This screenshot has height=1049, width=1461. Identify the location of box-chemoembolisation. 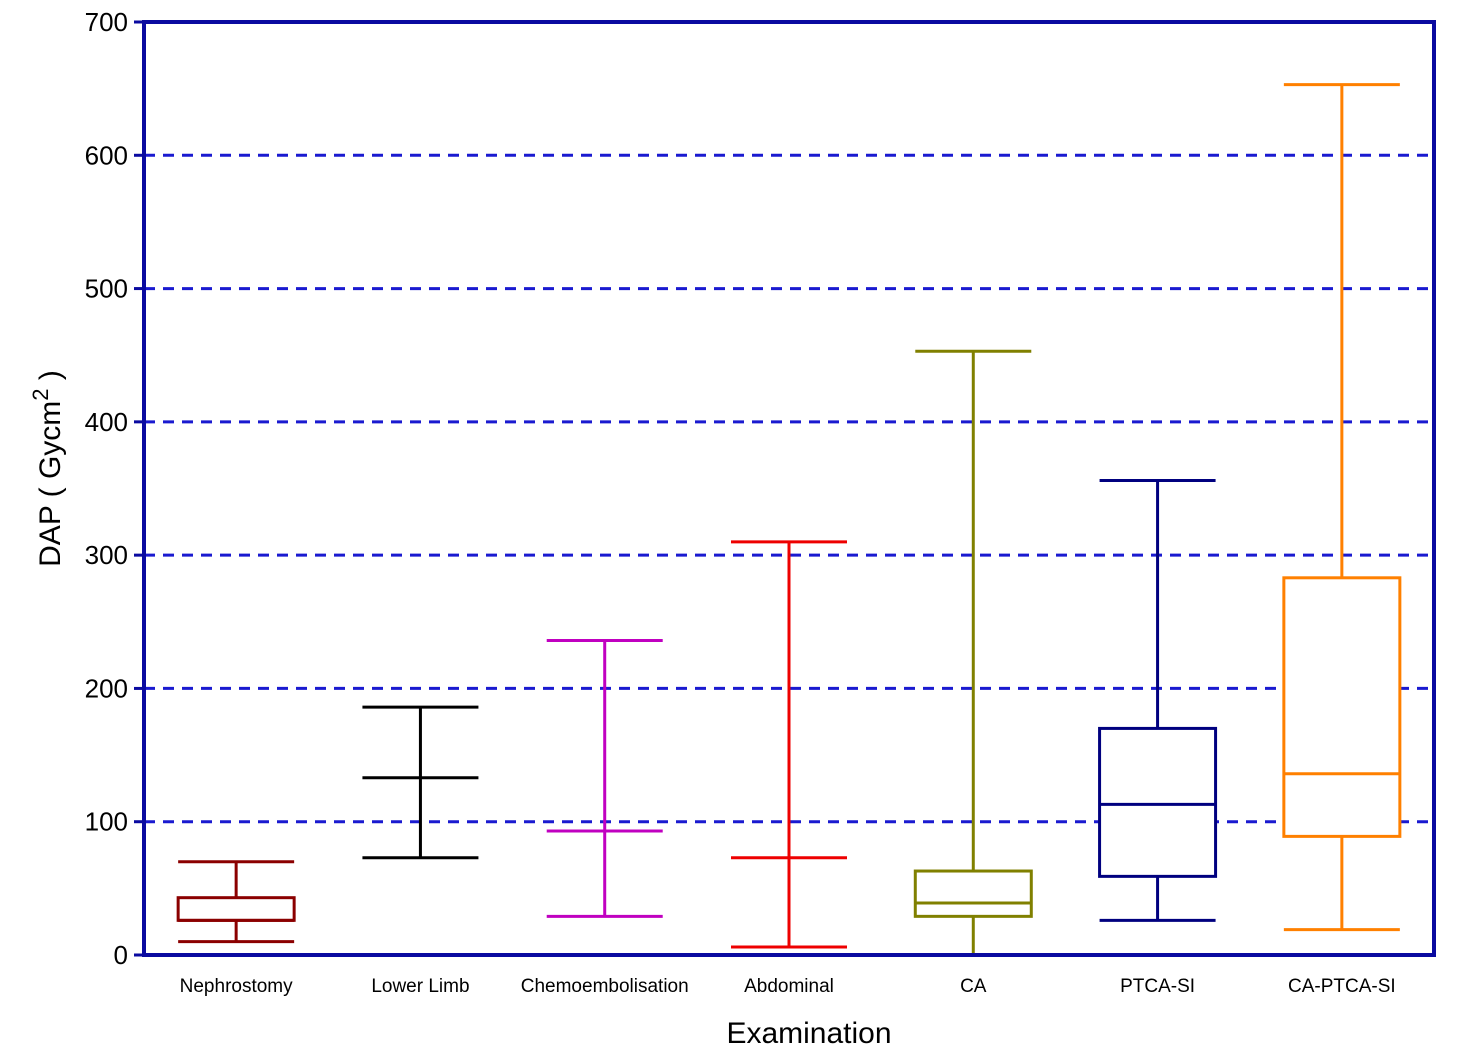
(604, 778).